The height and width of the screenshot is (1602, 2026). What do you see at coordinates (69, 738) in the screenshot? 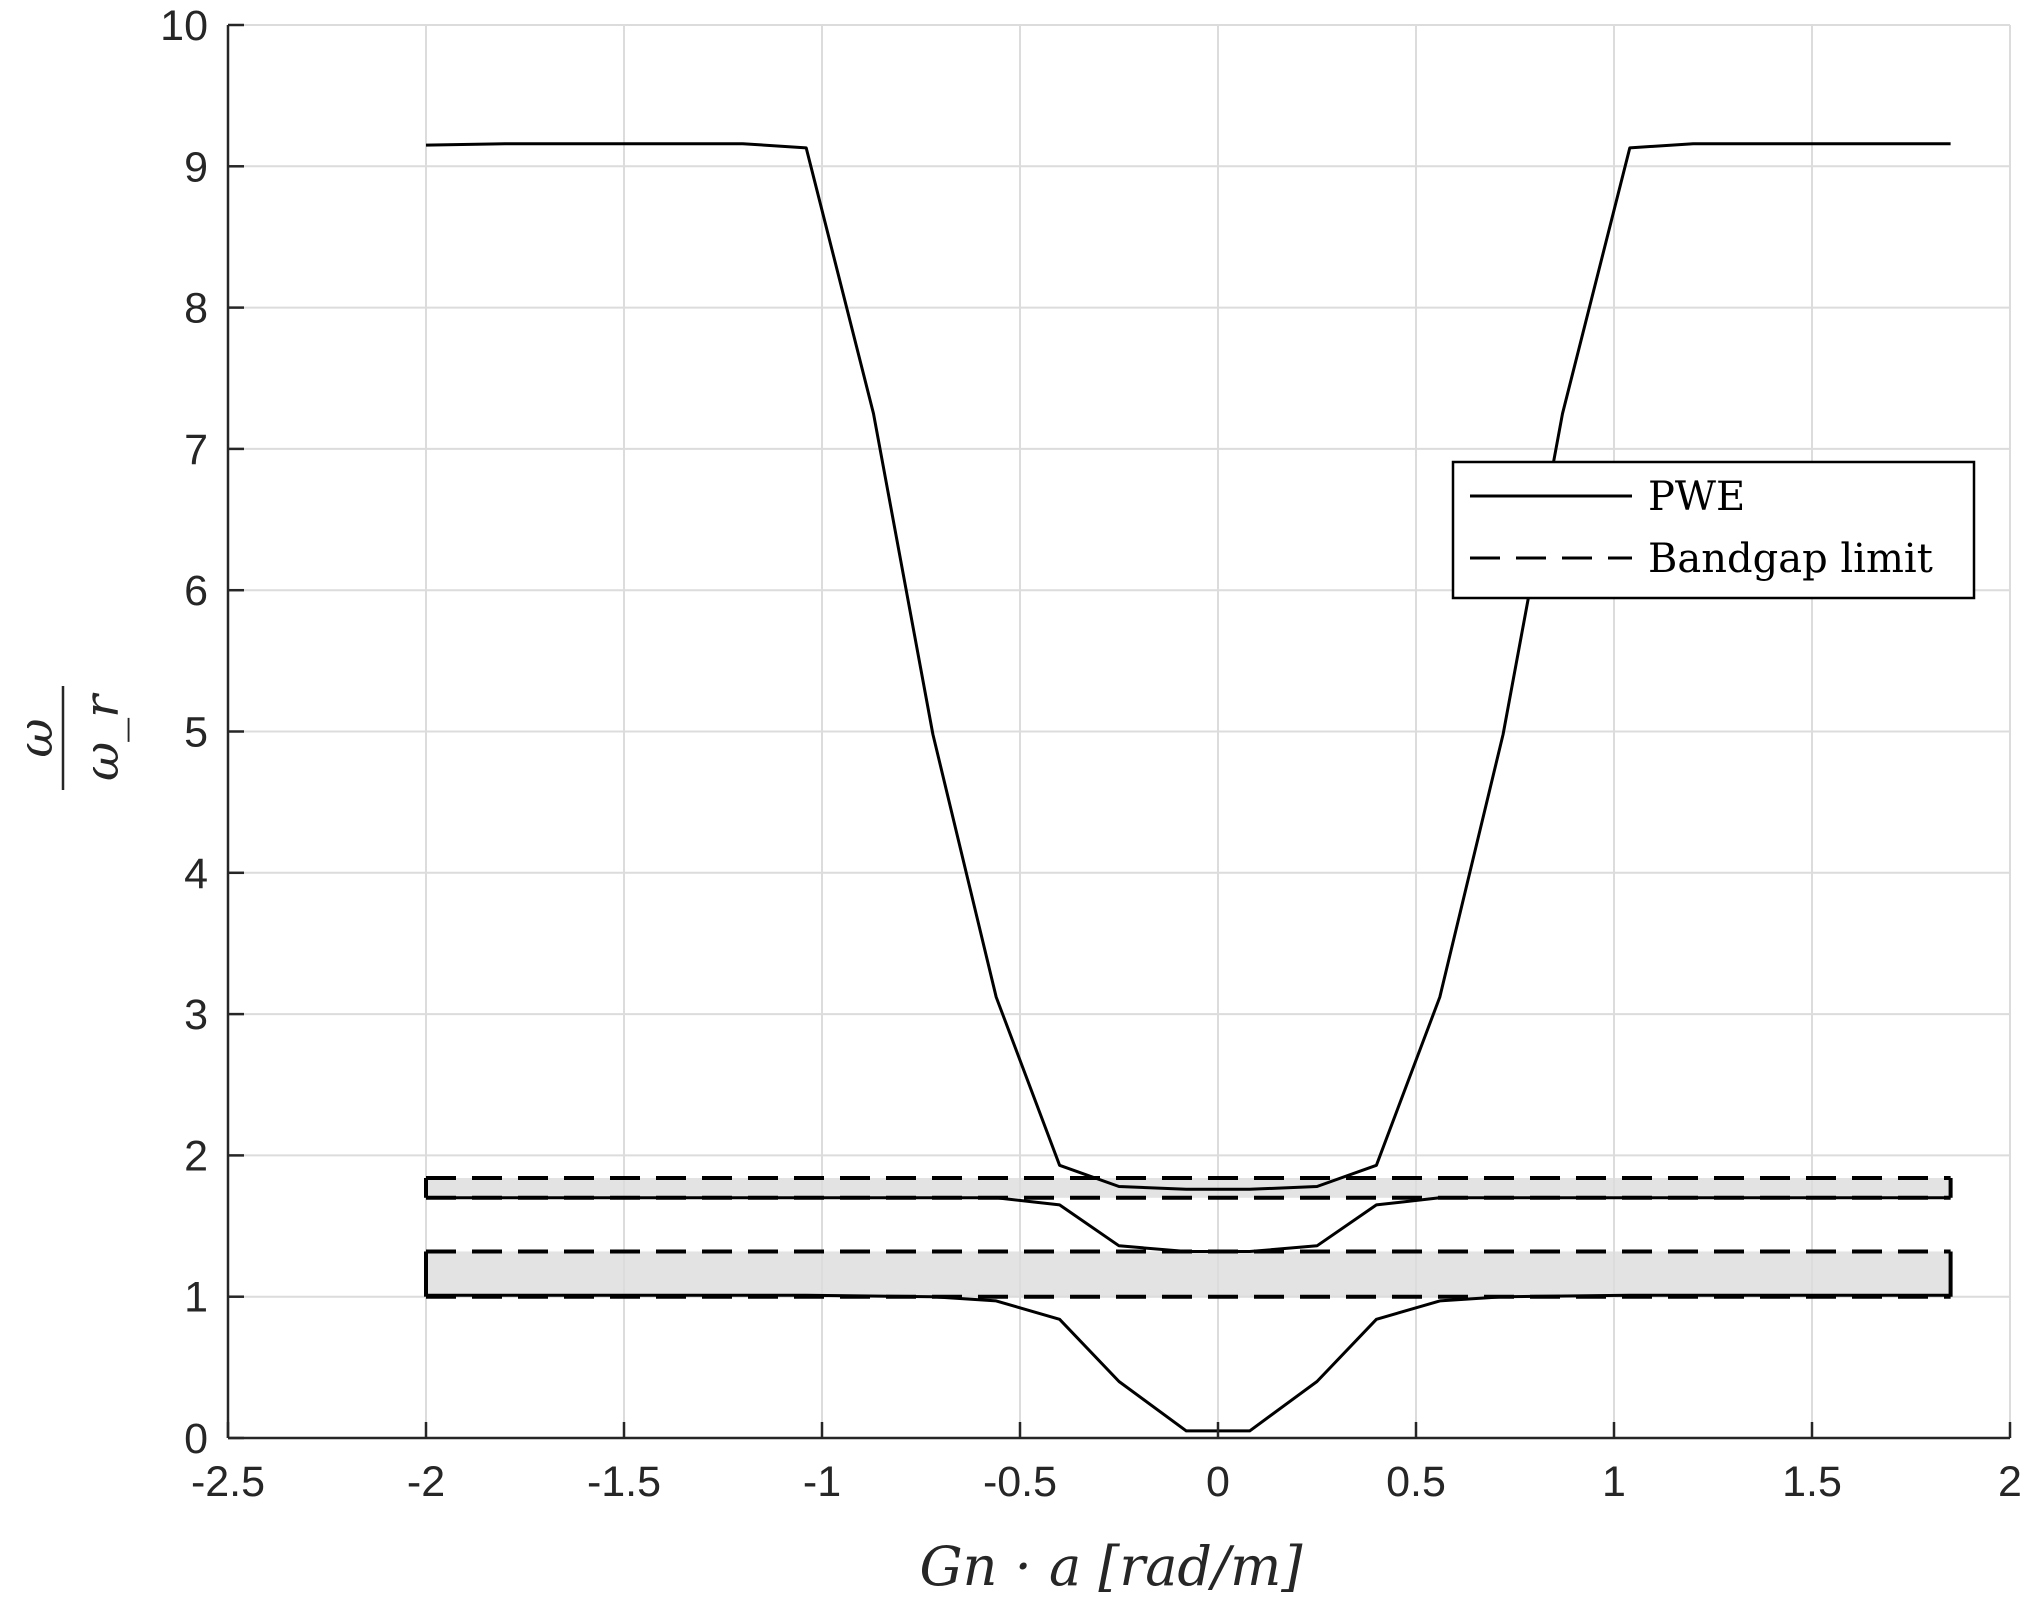
I see `y-axis-title: ω ω_r` at bounding box center [69, 738].